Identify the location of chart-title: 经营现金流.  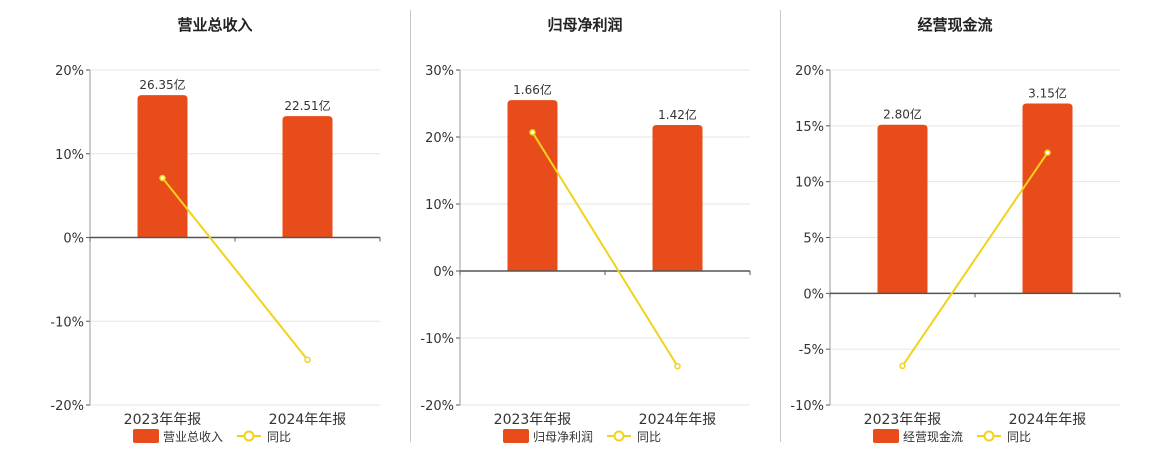
(955, 25).